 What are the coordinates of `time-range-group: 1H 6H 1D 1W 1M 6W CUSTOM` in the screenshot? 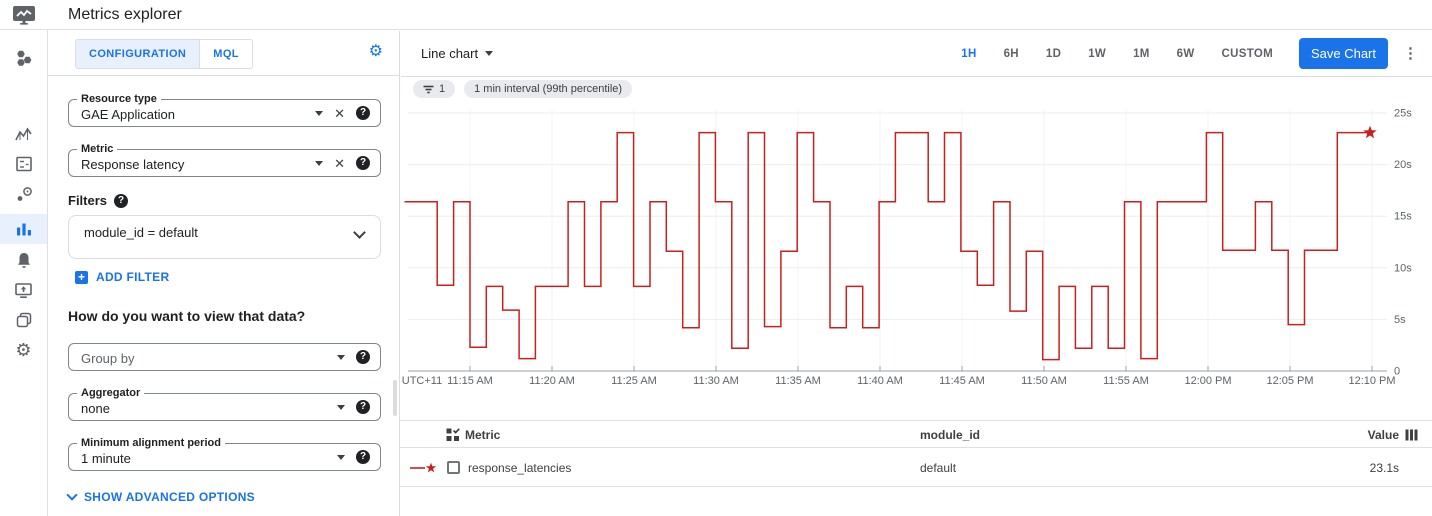 It's located at (1117, 54).